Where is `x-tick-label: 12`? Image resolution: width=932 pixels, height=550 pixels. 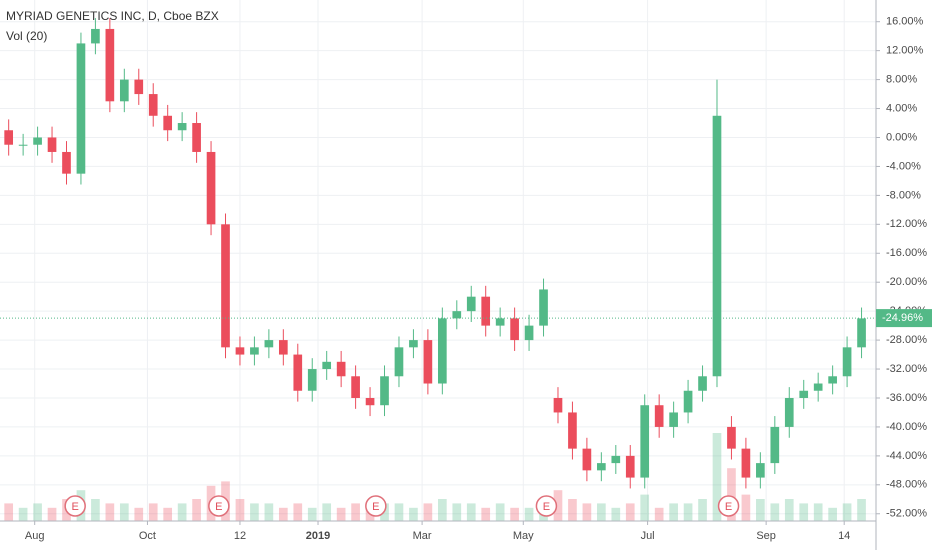 x-tick-label: 12 is located at coordinates (240, 536).